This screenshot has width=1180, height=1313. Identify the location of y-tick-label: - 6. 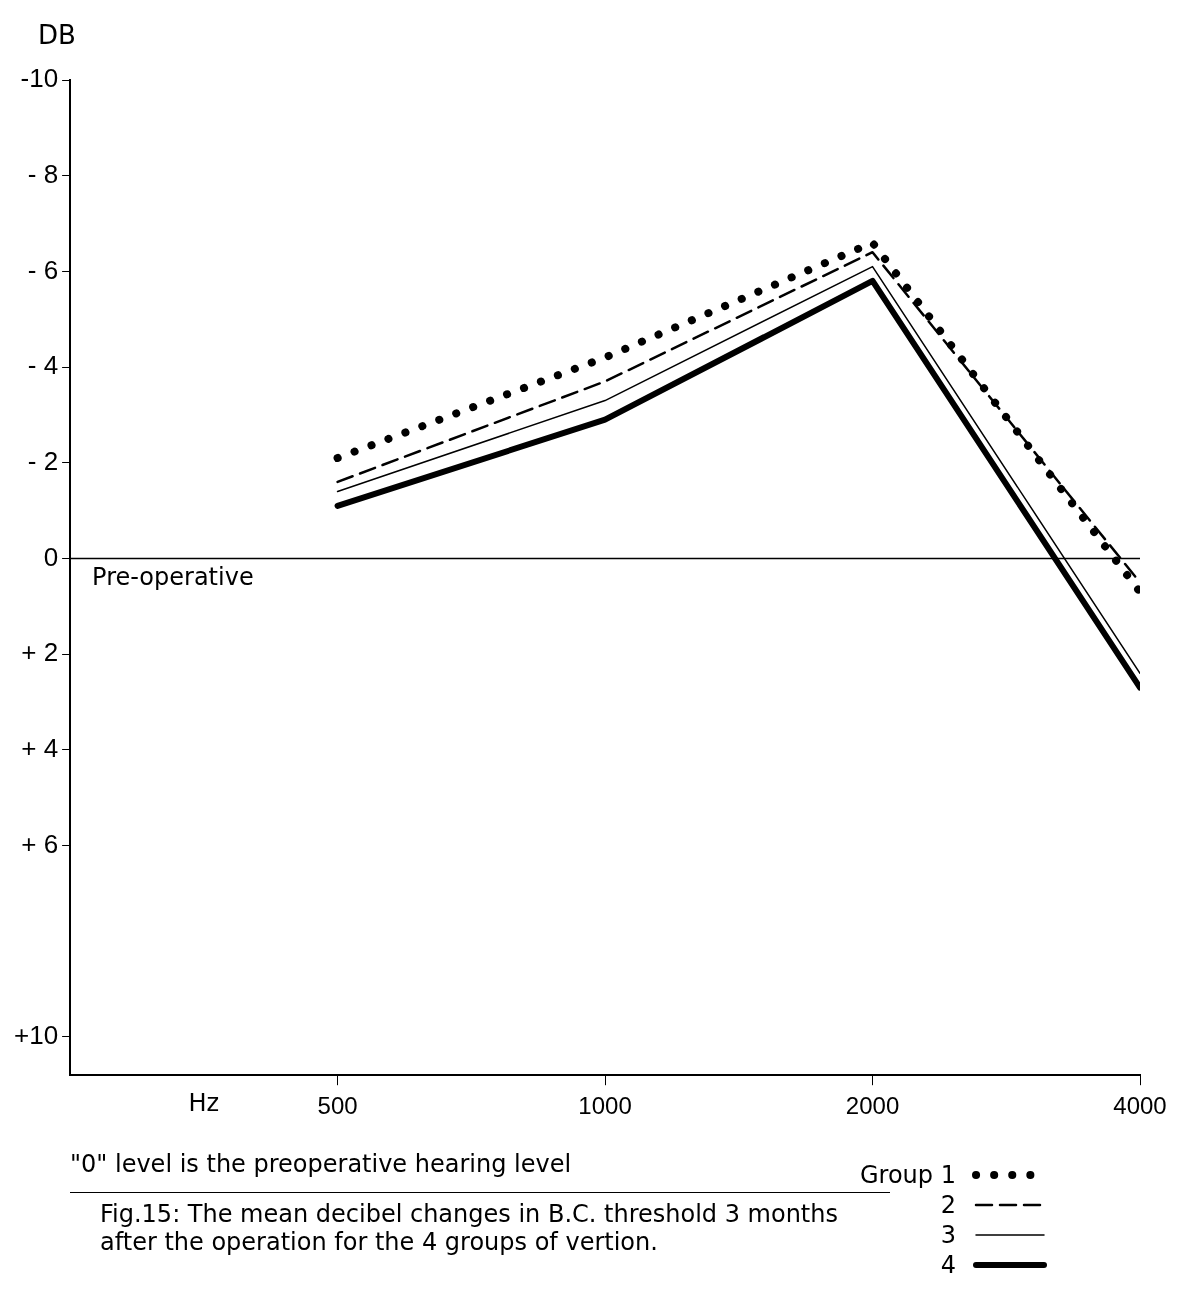
(43, 269).